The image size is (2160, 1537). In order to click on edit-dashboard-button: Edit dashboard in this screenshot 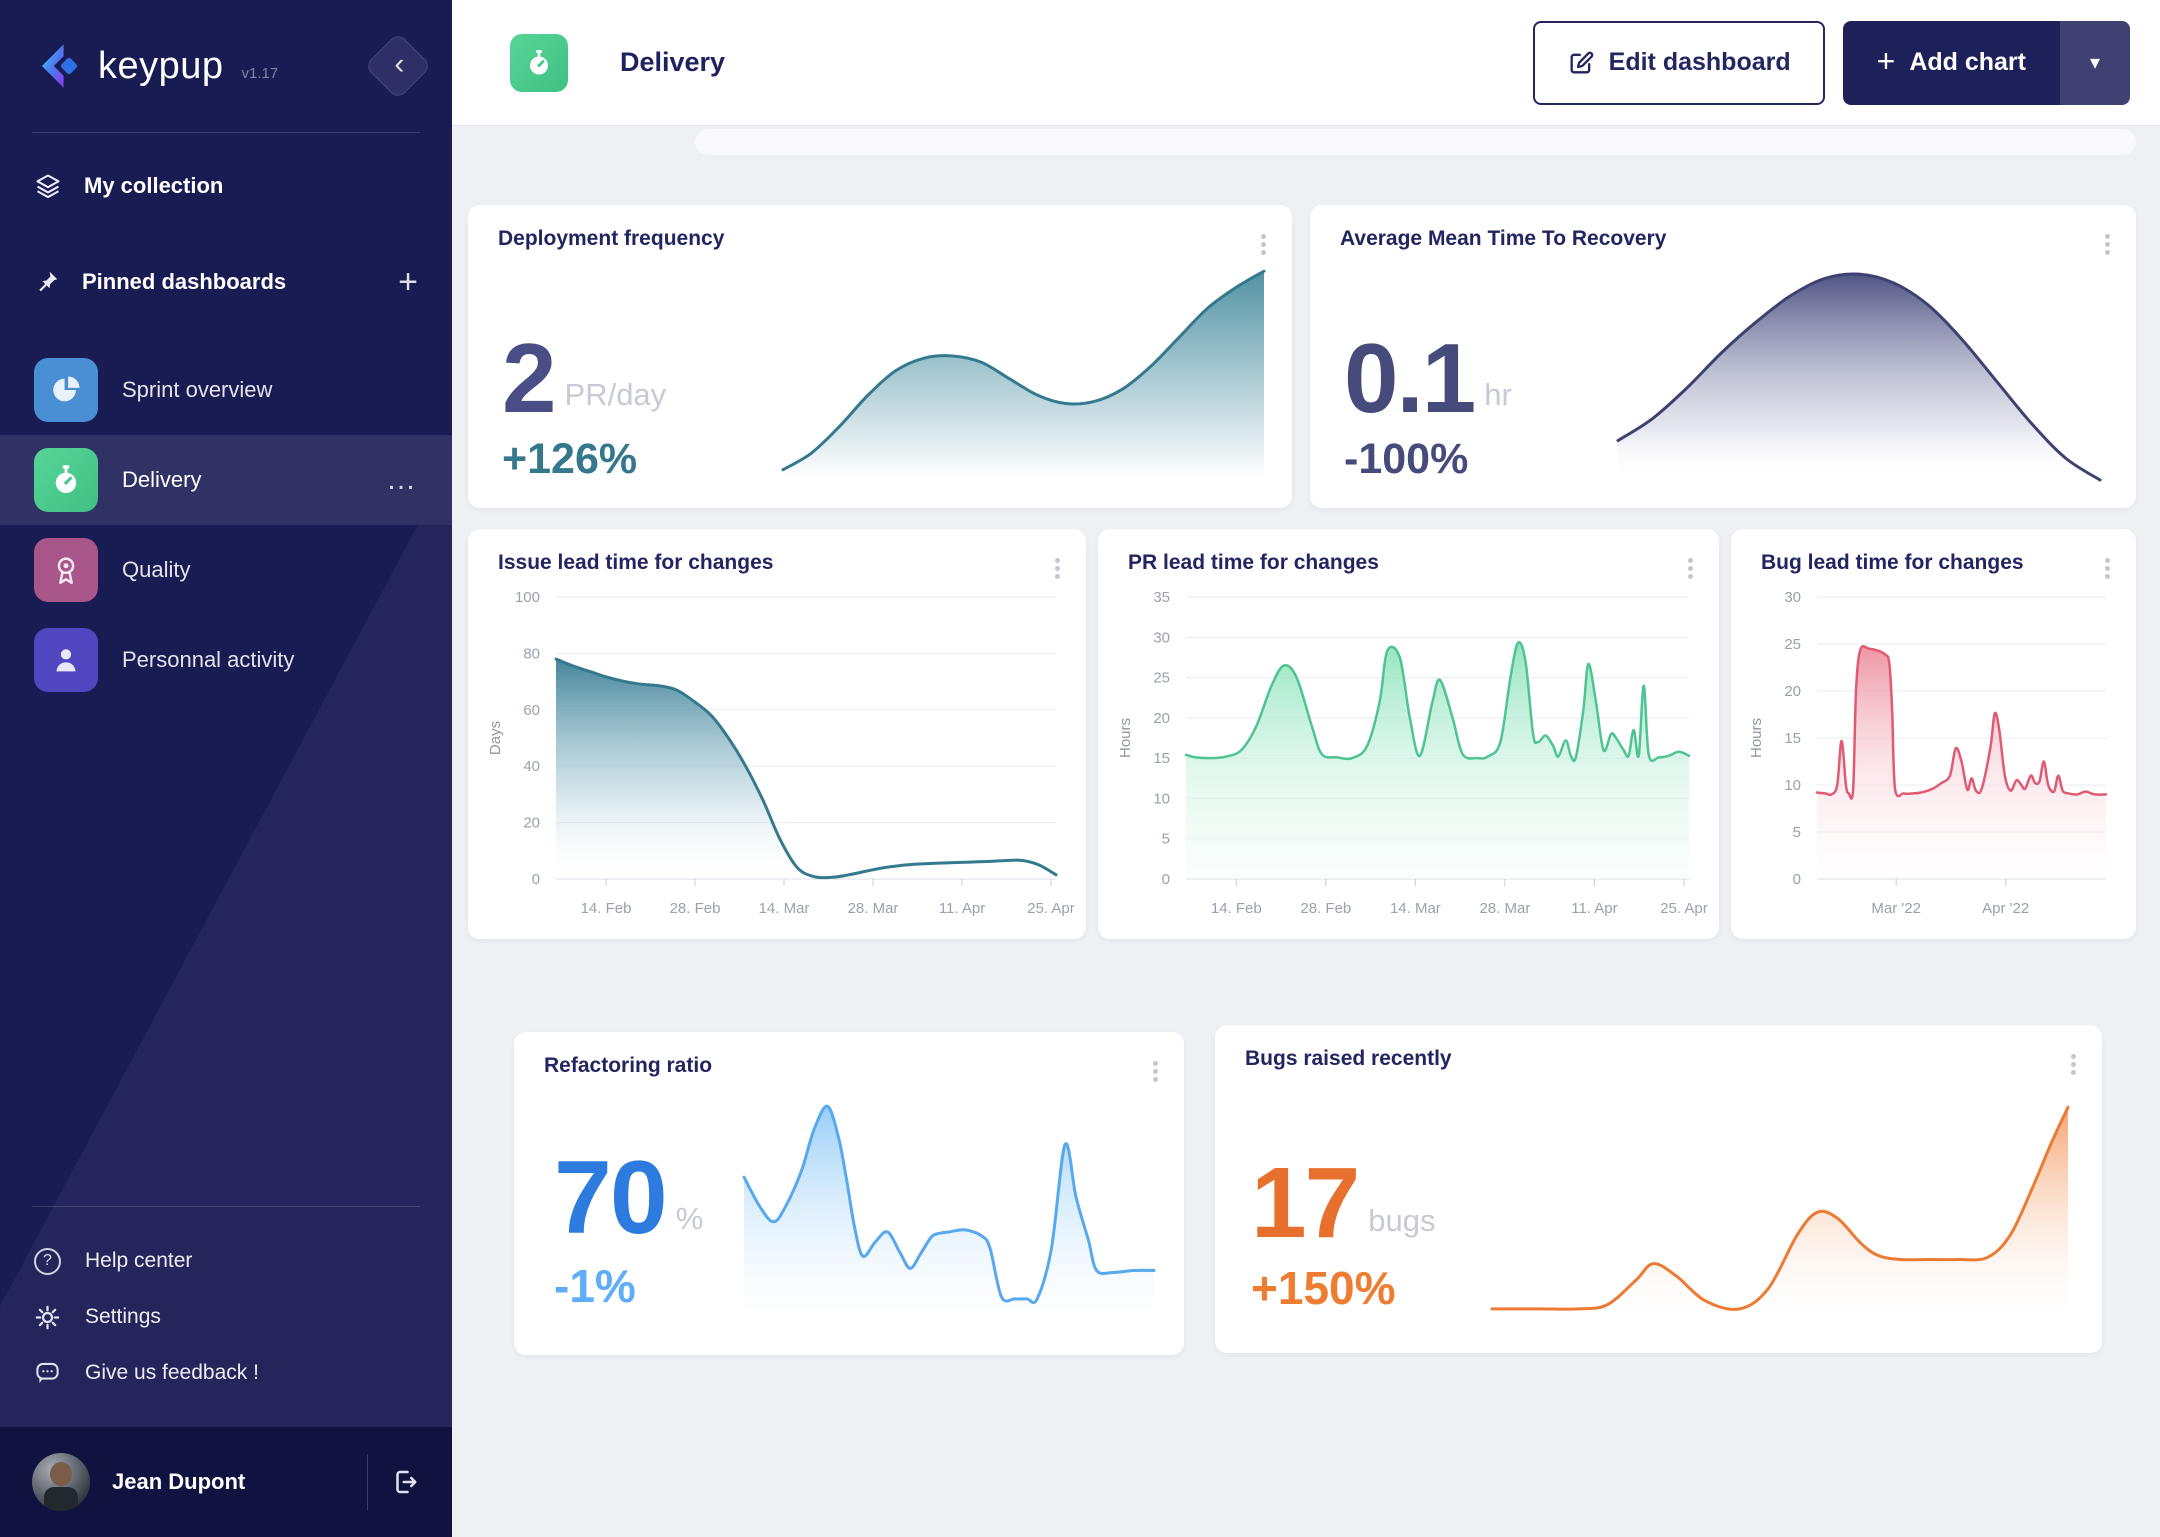, I will do `click(1678, 62)`.